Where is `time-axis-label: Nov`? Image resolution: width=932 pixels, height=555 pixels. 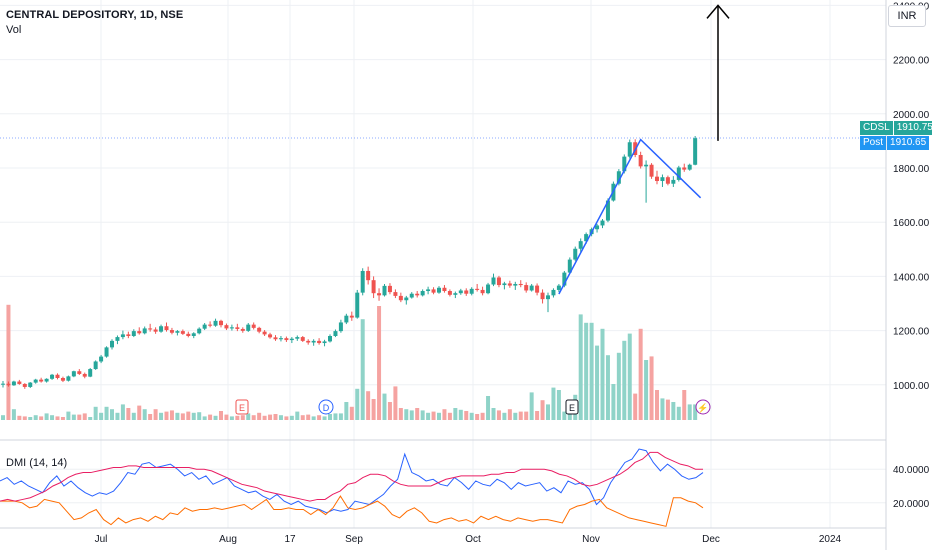 time-axis-label: Nov is located at coordinates (591, 539).